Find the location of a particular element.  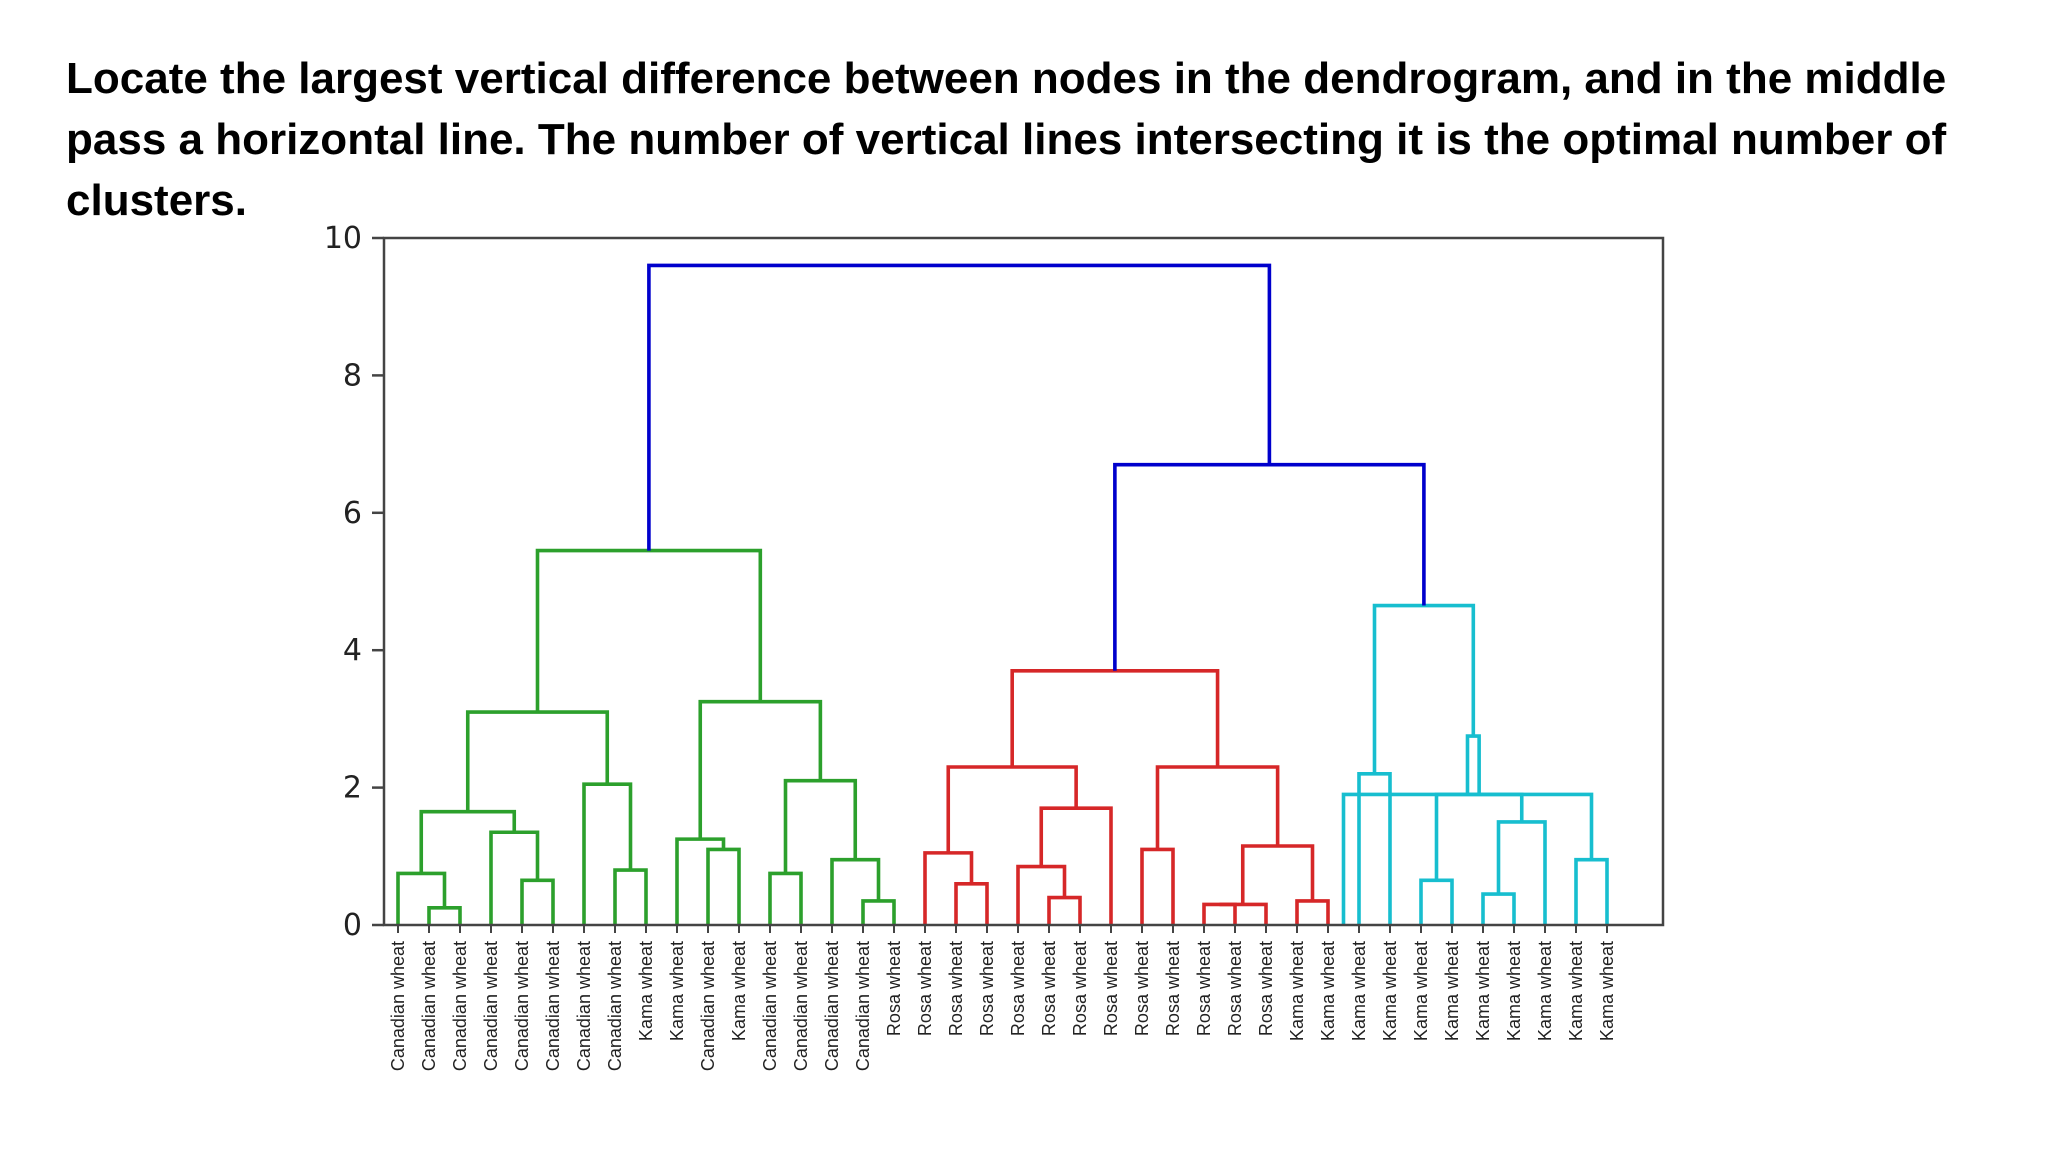

y-tick-label: 0 is located at coordinates (352, 925).